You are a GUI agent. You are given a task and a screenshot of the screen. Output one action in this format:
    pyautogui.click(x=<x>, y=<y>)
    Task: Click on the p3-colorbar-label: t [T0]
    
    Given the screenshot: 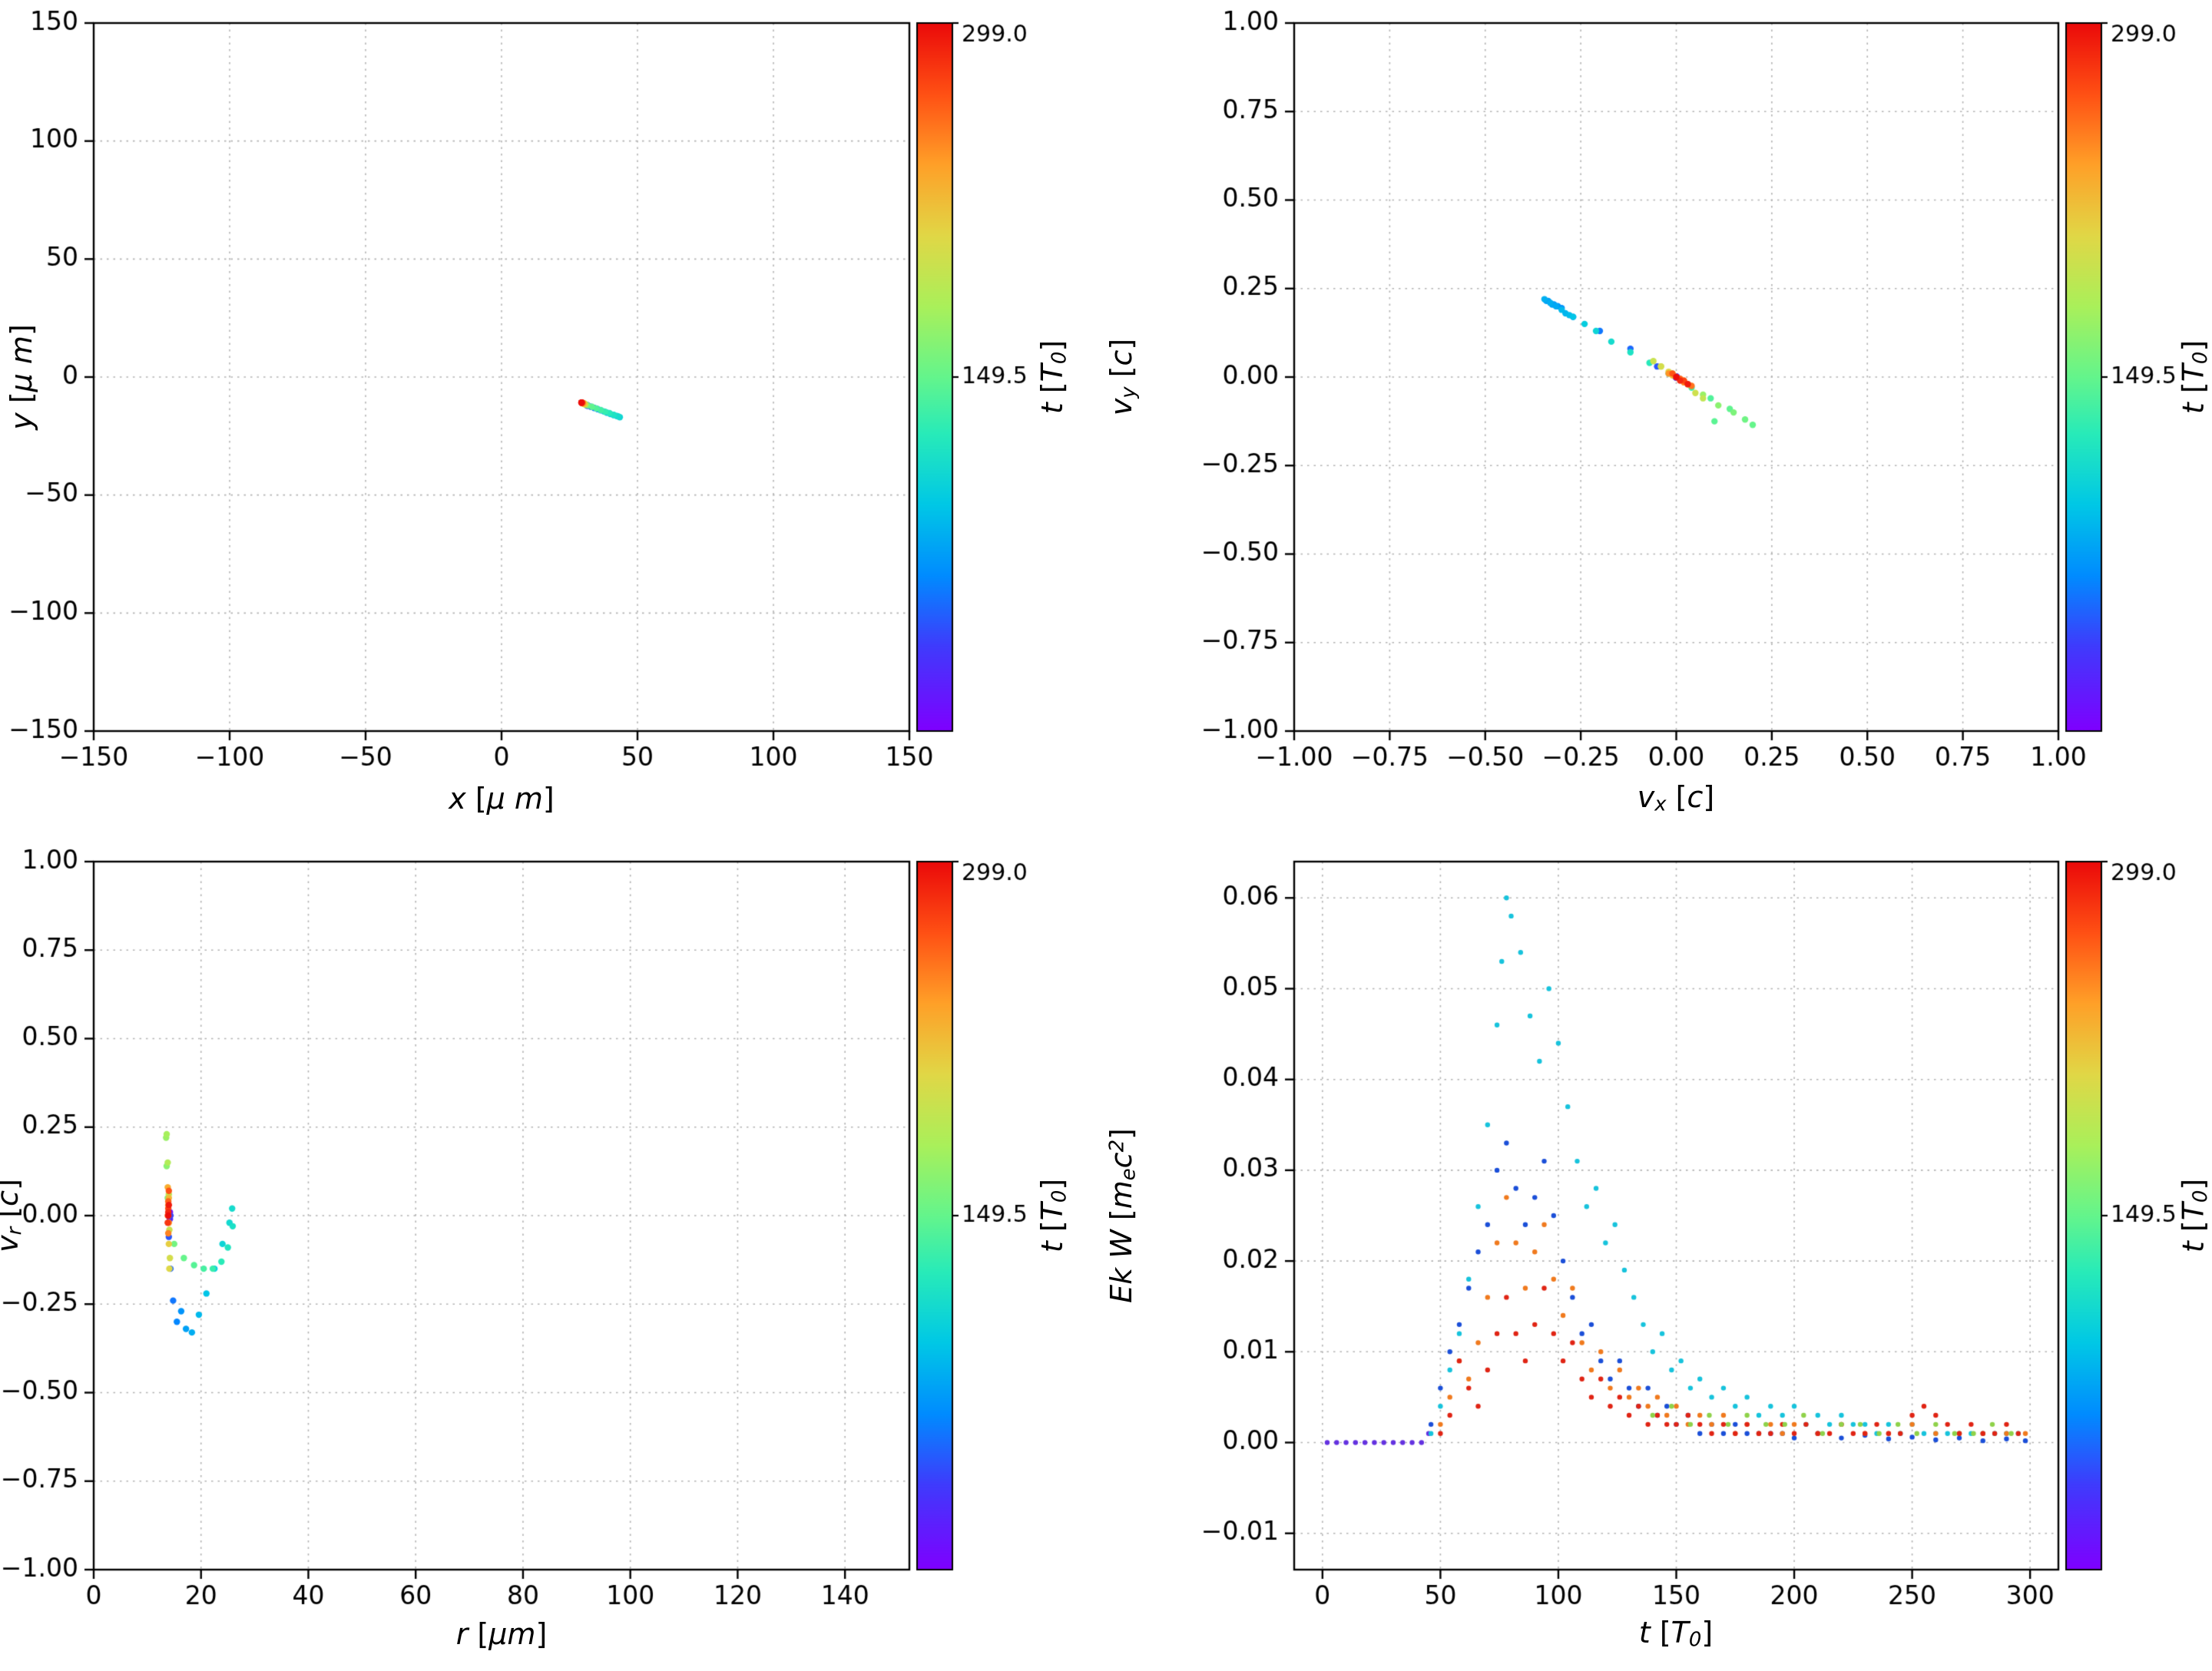 What is the action you would take?
    pyautogui.click(x=1053, y=1215)
    